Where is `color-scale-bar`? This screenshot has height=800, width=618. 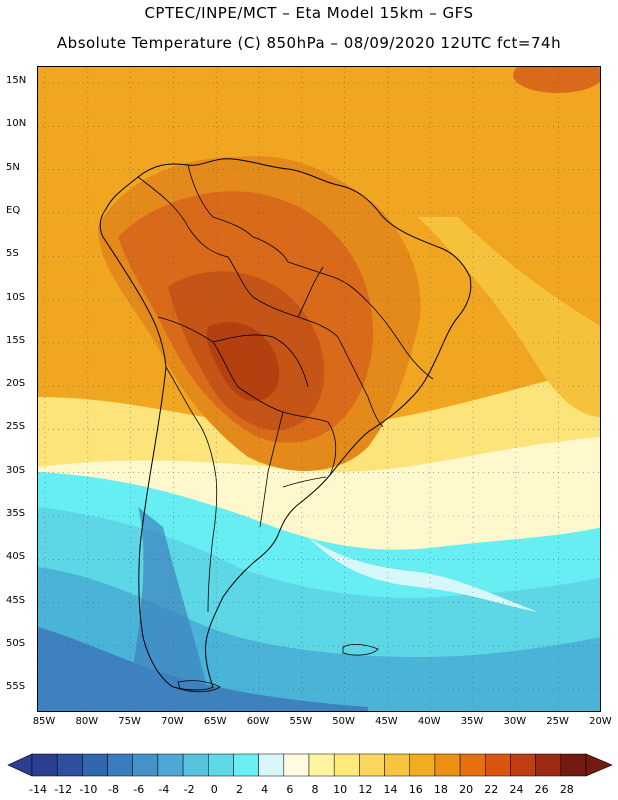 color-scale-bar is located at coordinates (310, 765).